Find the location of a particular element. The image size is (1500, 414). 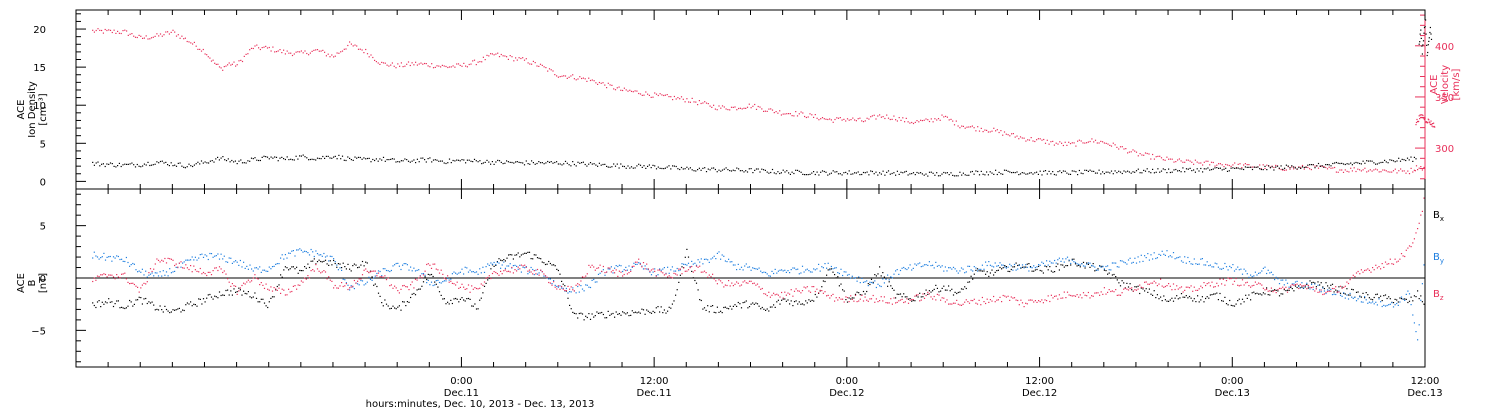

y2-tick-label: 350 is located at coordinates (1444, 98).